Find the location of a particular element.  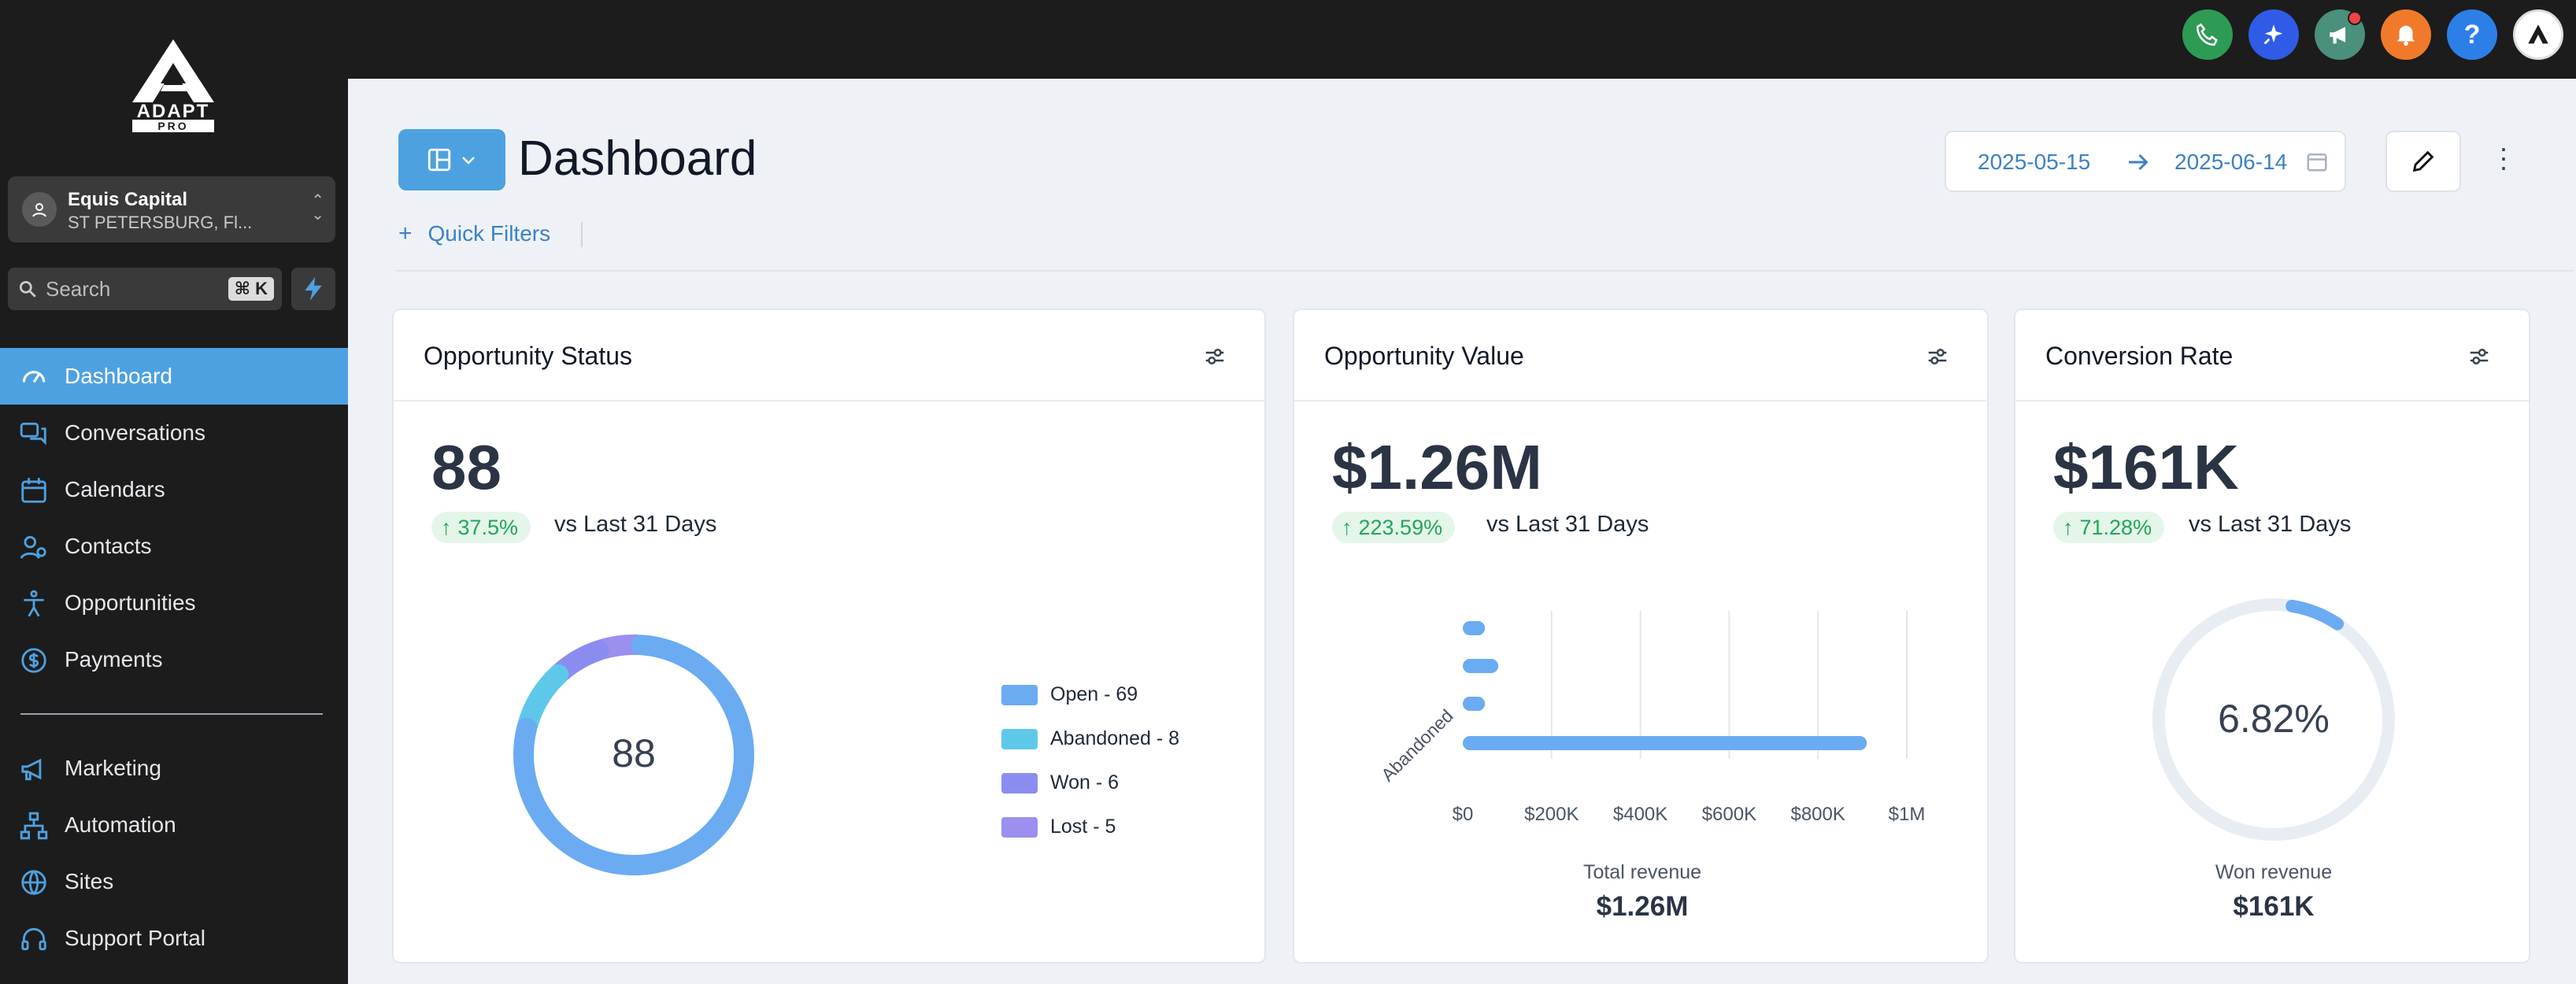

account-switcher: Equis Capital ST PETERSBURG, Fl... ⌃ ⌄ is located at coordinates (171, 209).